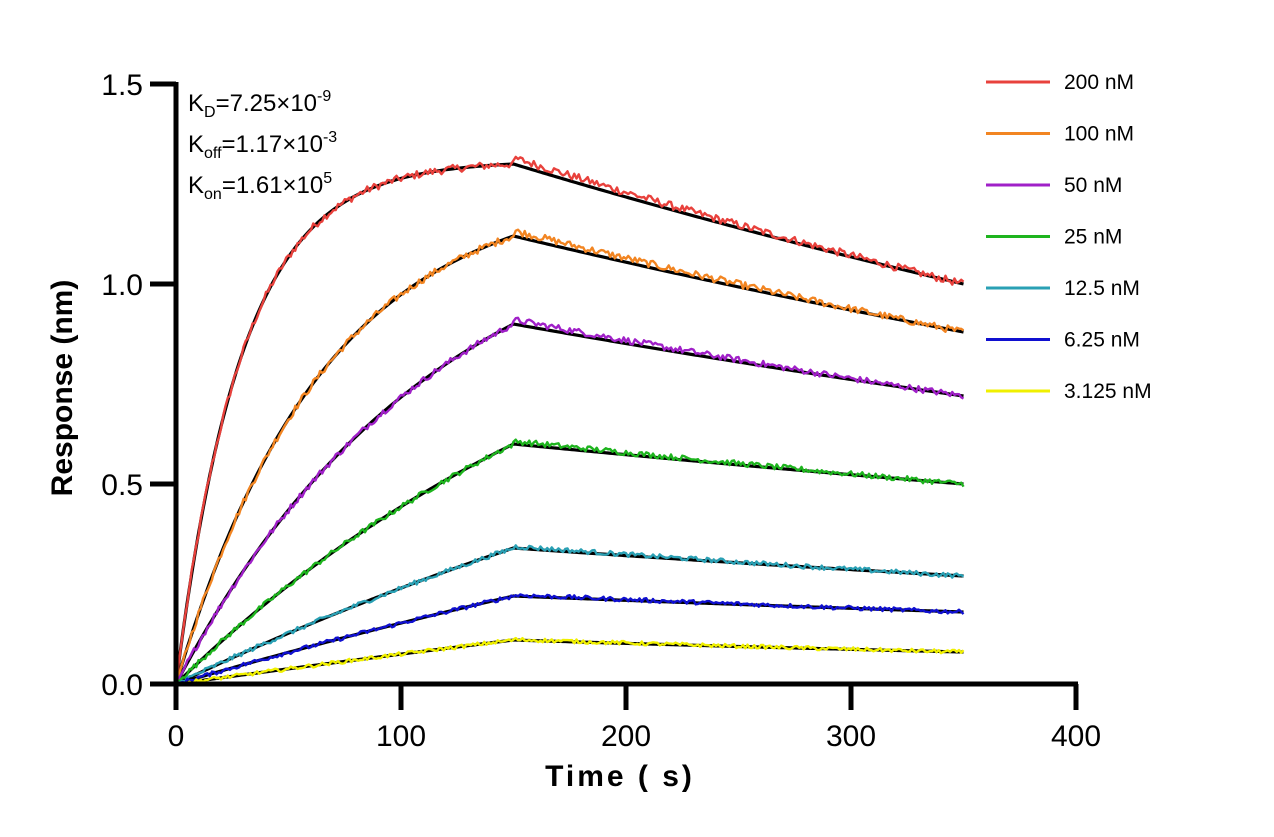  What do you see at coordinates (210, 112) in the screenshot?
I see `kd-subscript: D` at bounding box center [210, 112].